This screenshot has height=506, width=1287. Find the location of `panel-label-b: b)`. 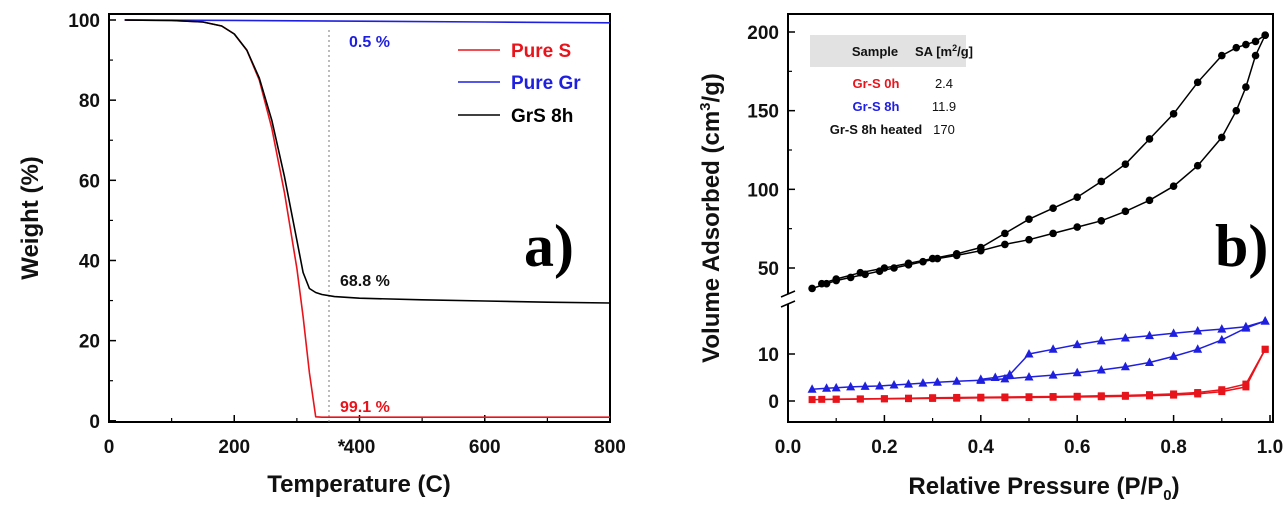

panel-label-b: b) is located at coordinates (1241, 246).